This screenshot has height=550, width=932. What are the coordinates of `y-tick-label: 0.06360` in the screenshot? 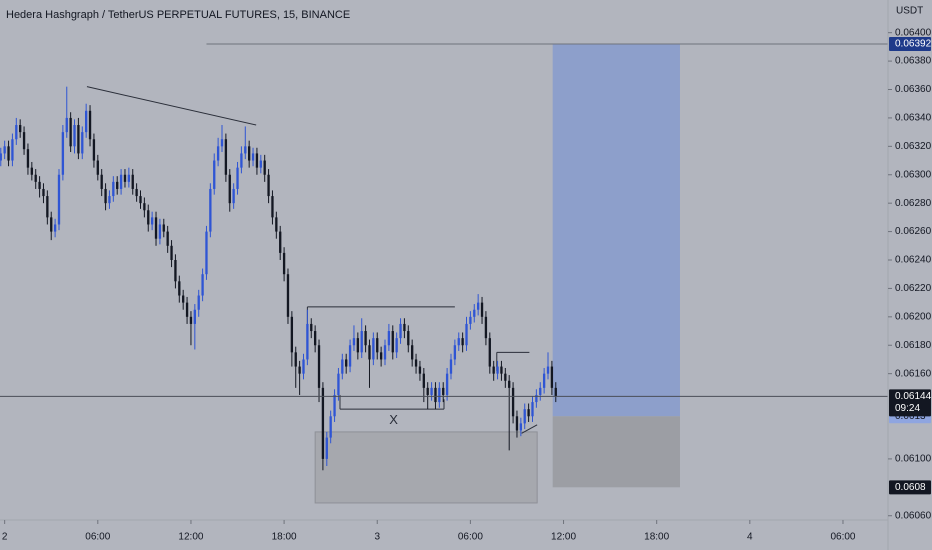 It's located at (913, 89).